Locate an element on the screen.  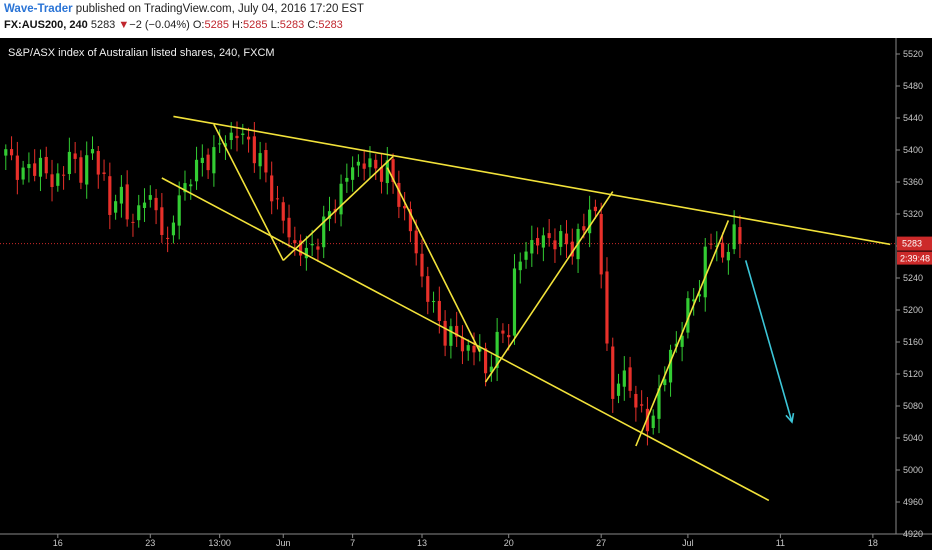
x-tick-label: 20 is located at coordinates (509, 543).